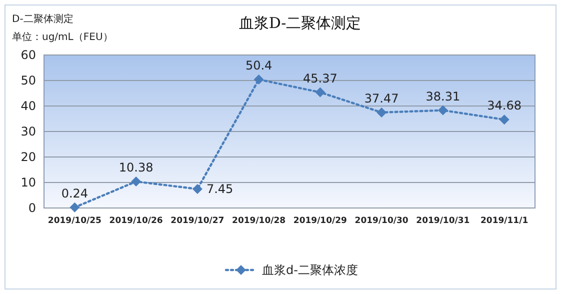 Image resolution: width=561 pixels, height=294 pixels. I want to click on x-tick-label: 2019/10/31, so click(443, 221).